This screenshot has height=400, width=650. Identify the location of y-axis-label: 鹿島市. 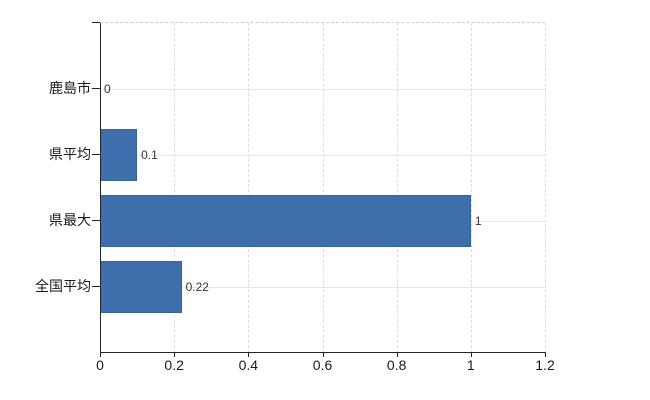
(70, 88).